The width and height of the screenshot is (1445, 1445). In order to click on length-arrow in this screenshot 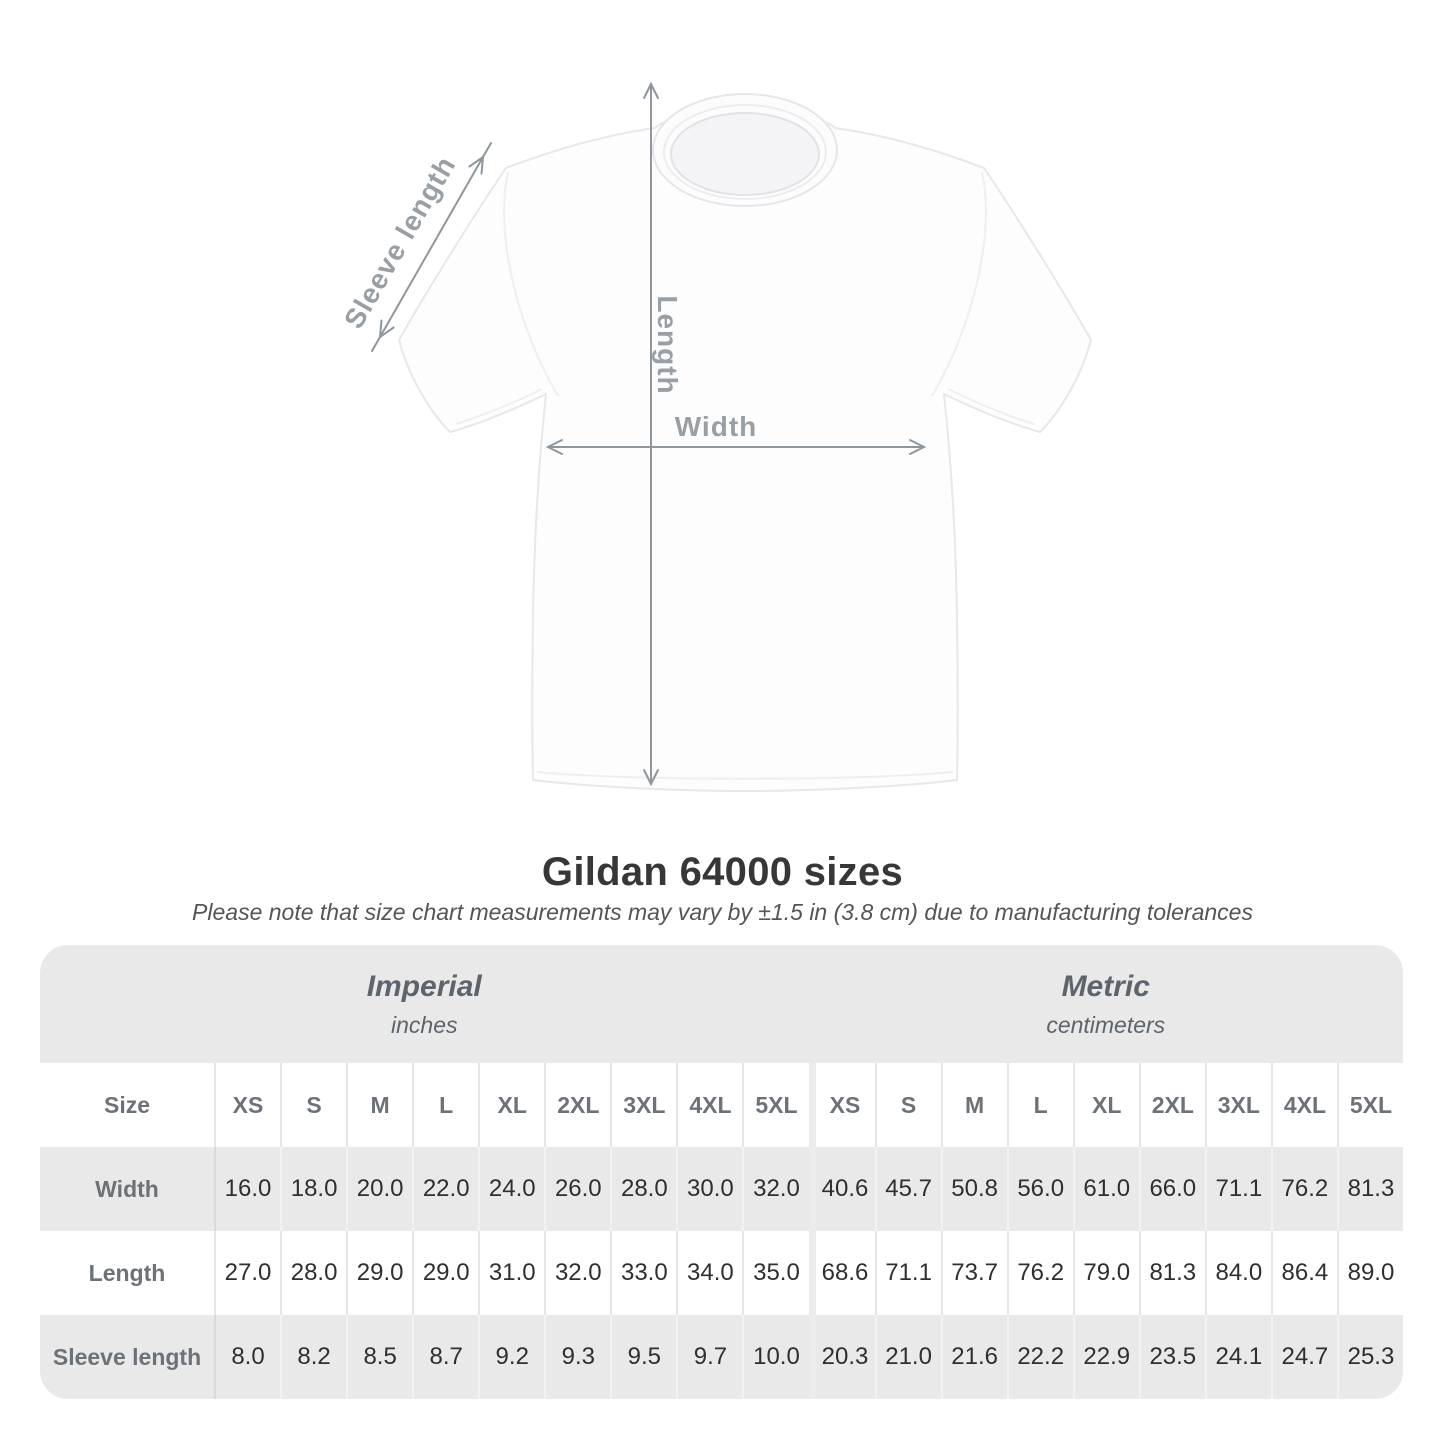, I will do `click(651, 434)`.